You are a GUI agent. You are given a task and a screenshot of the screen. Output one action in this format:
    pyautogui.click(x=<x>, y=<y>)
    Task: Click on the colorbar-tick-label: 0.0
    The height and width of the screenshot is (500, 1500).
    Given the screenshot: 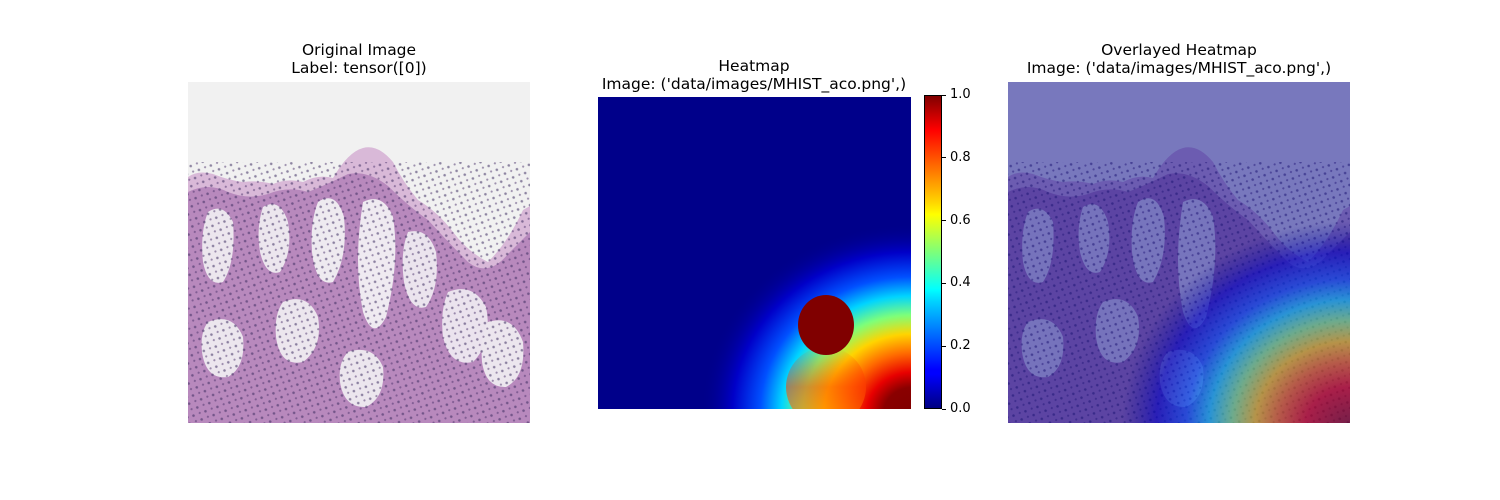 What is the action you would take?
    pyautogui.click(x=960, y=408)
    